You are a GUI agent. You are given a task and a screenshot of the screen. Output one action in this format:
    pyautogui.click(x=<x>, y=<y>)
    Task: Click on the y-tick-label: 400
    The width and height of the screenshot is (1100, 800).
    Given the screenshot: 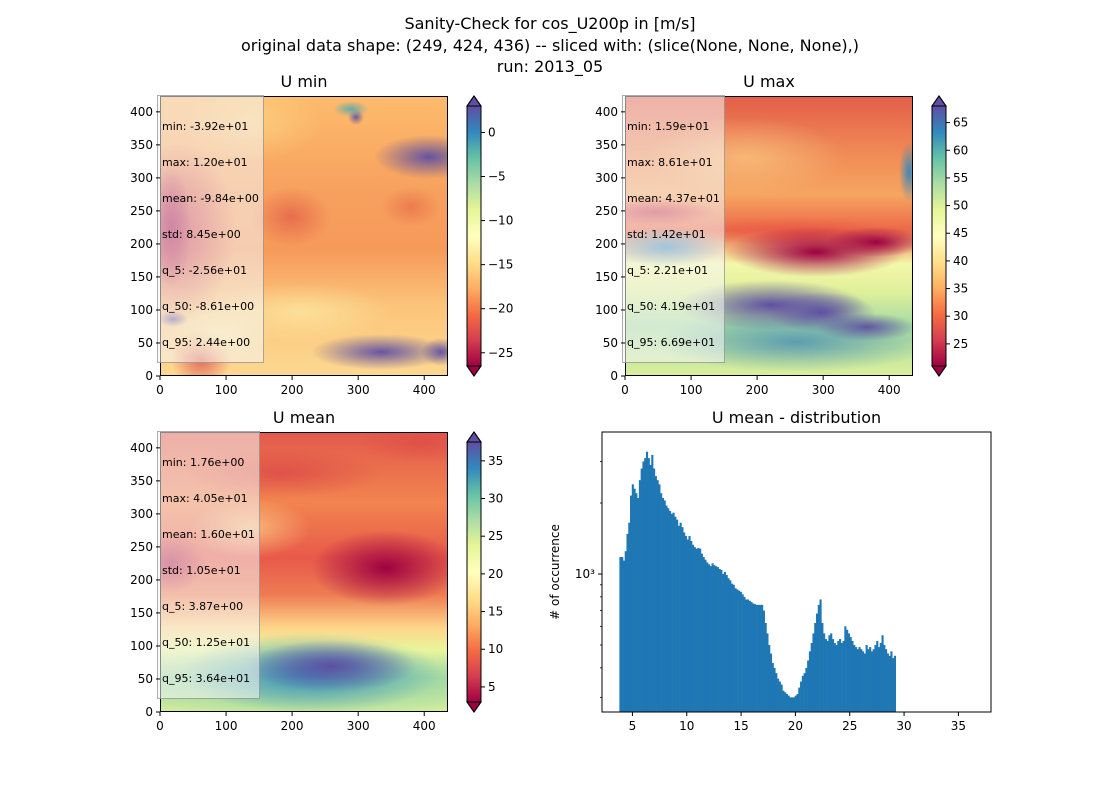 What is the action you would take?
    pyautogui.click(x=606, y=112)
    